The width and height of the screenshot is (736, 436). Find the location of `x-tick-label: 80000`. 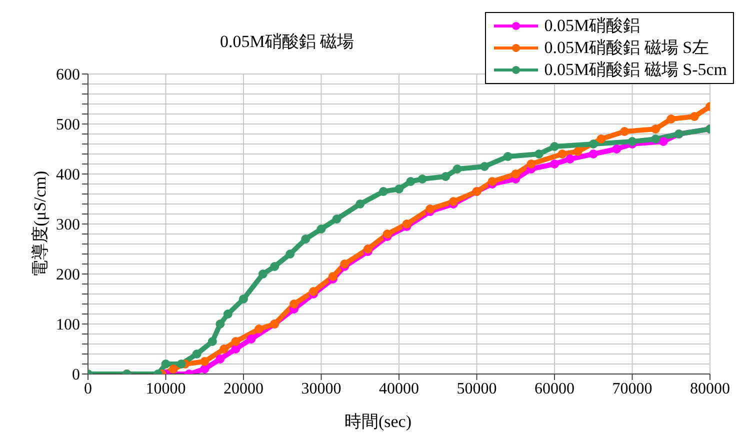

x-tick-label: 80000 is located at coordinates (710, 389).